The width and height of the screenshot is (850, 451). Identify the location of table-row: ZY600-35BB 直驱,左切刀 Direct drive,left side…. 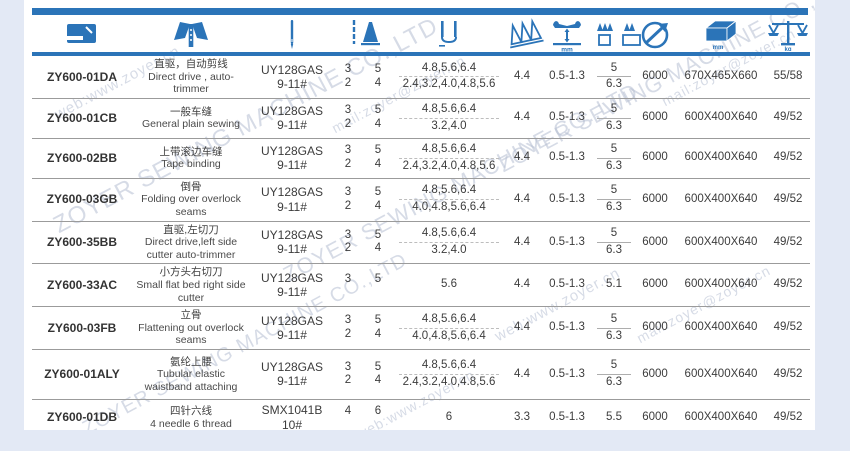
(421, 243).